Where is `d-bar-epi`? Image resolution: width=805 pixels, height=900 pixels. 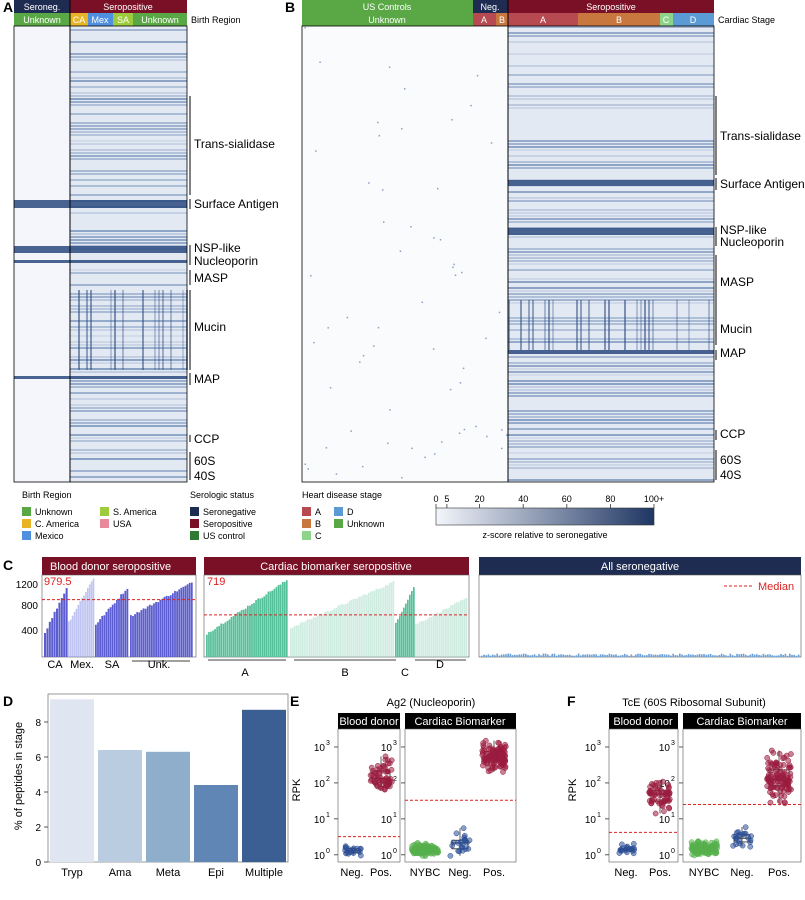
d-bar-epi is located at coordinates (216, 823).